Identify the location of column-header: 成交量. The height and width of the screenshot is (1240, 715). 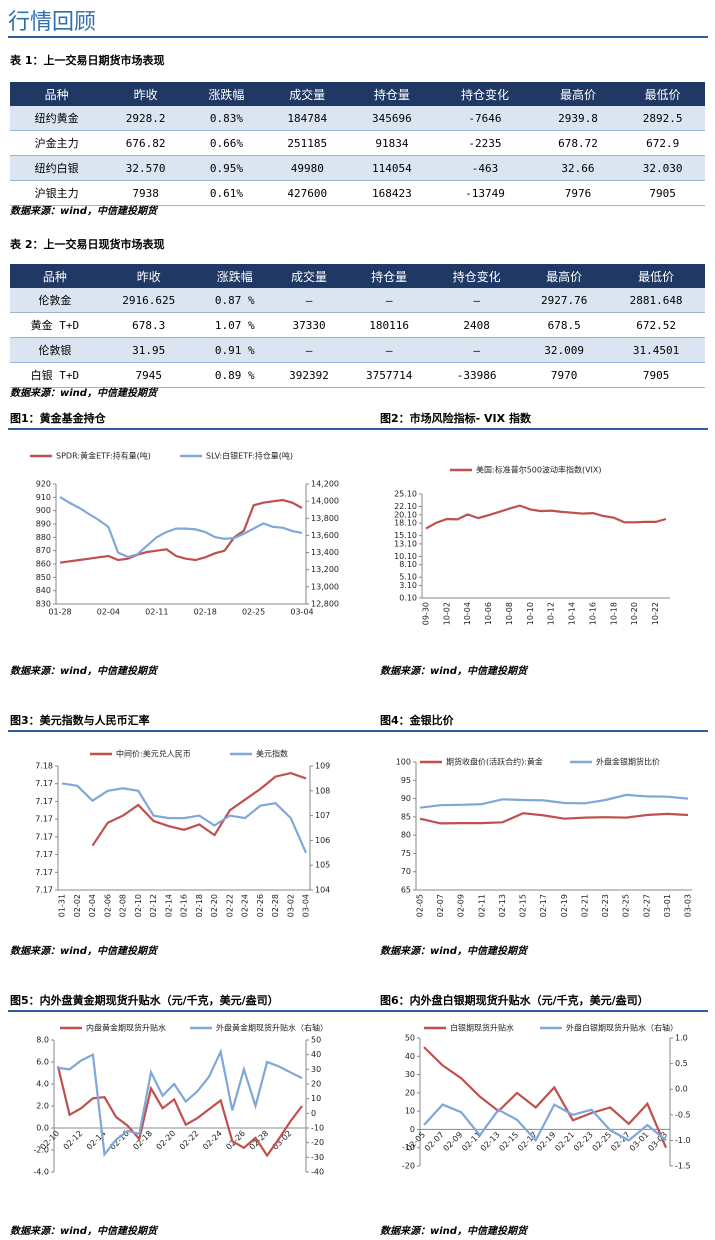
(307, 94).